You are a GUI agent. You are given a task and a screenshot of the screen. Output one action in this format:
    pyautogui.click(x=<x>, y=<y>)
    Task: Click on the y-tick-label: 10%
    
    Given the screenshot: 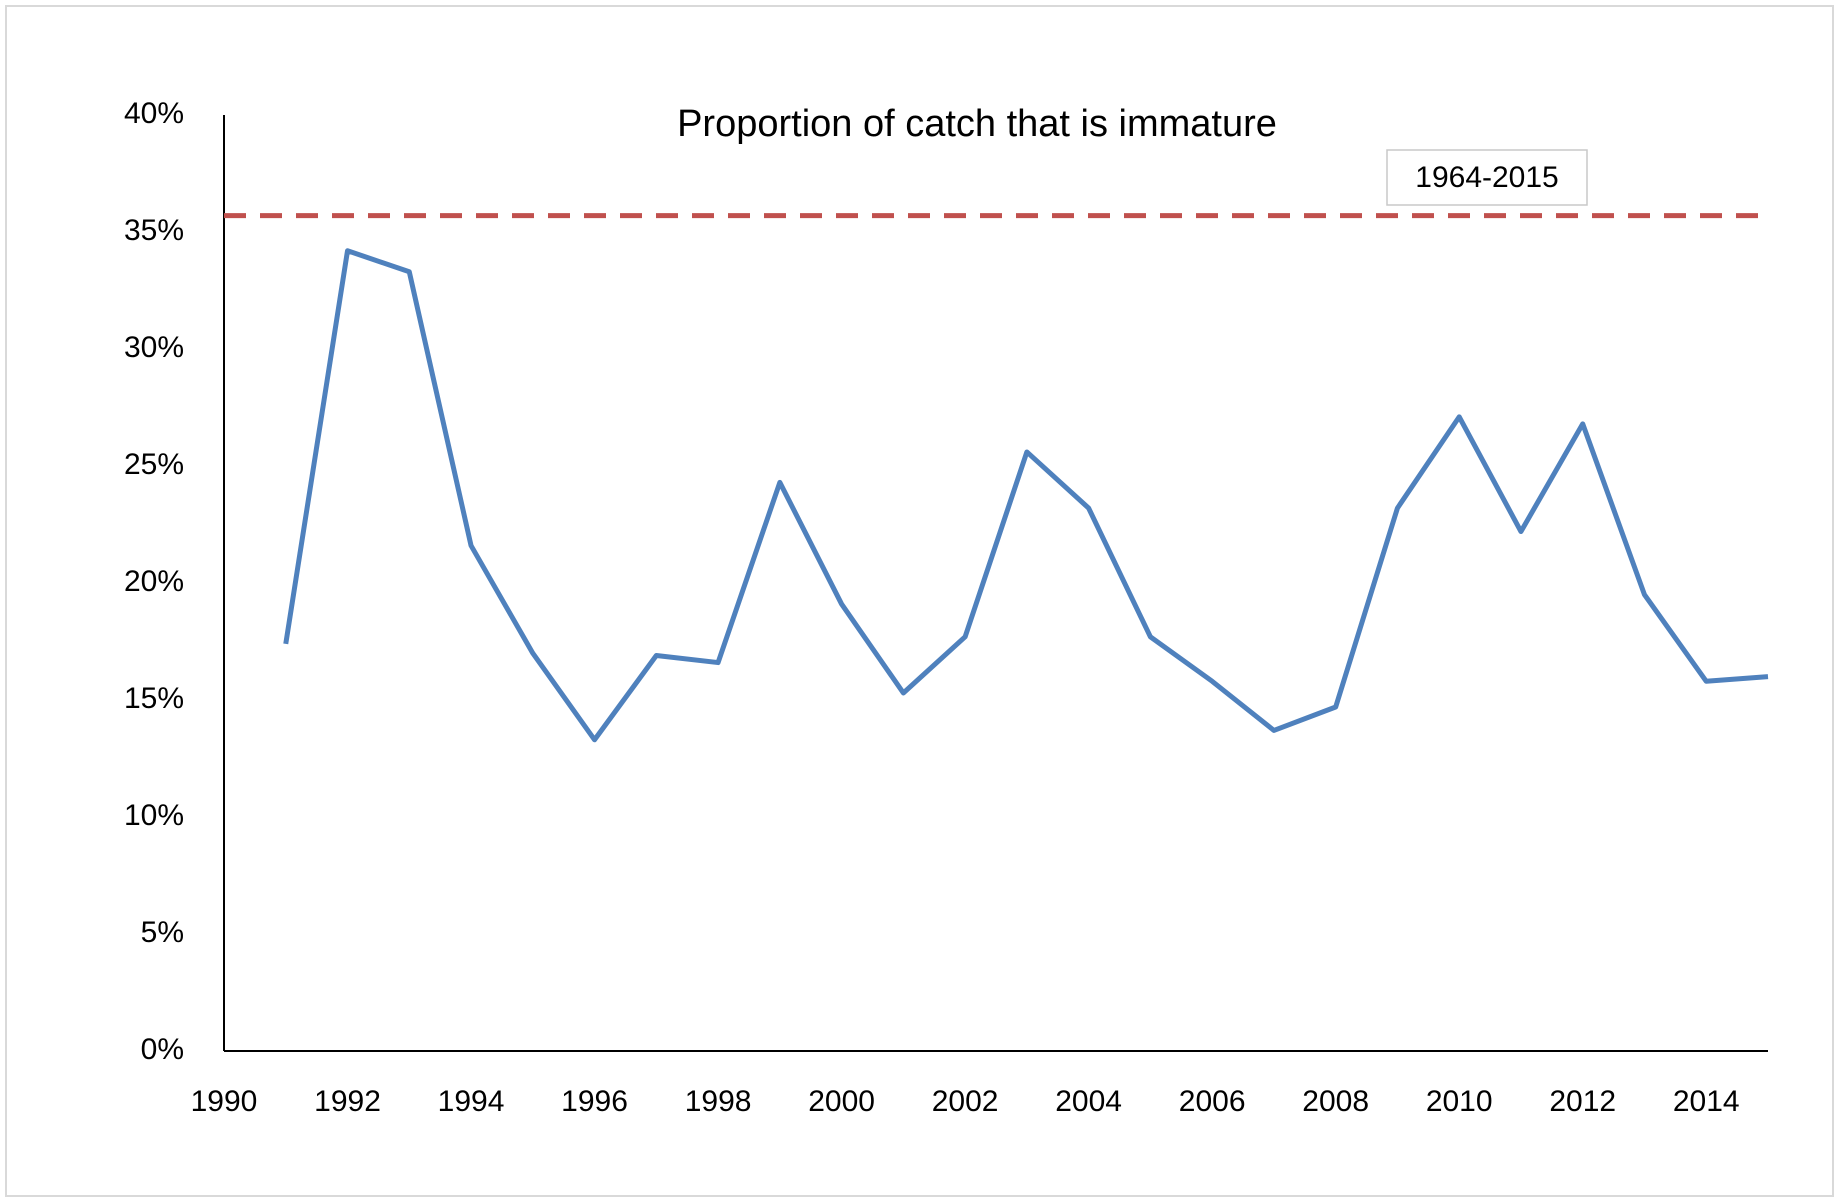 What is the action you would take?
    pyautogui.click(x=154, y=815)
    